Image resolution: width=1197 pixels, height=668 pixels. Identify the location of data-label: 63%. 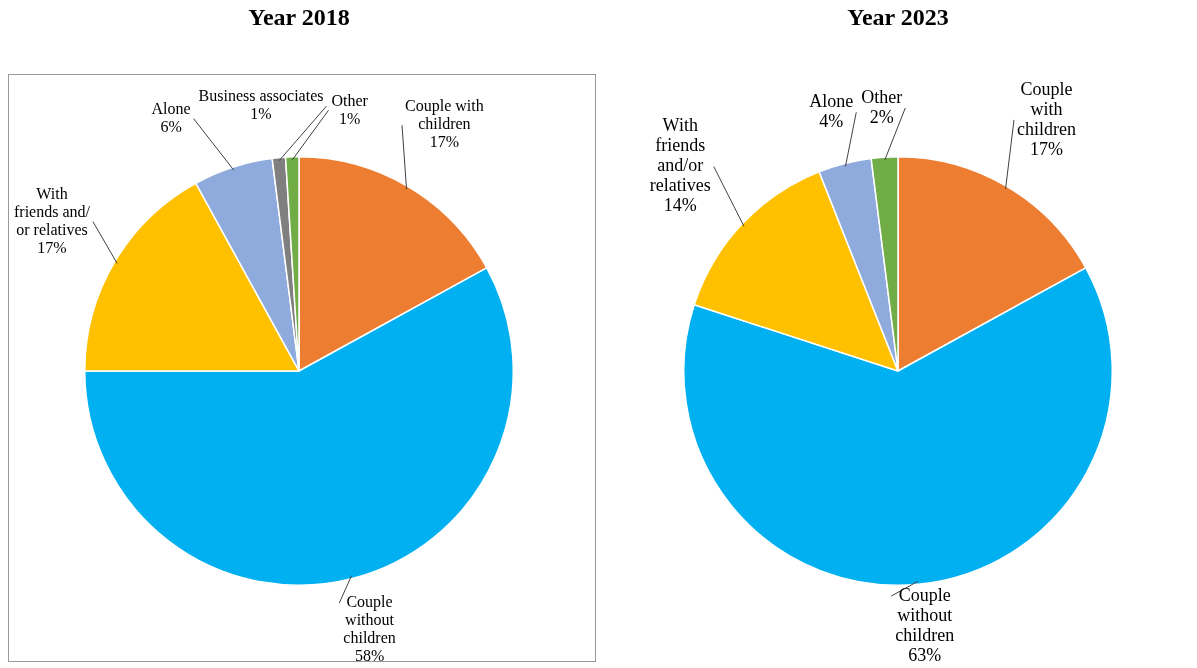
(925, 654).